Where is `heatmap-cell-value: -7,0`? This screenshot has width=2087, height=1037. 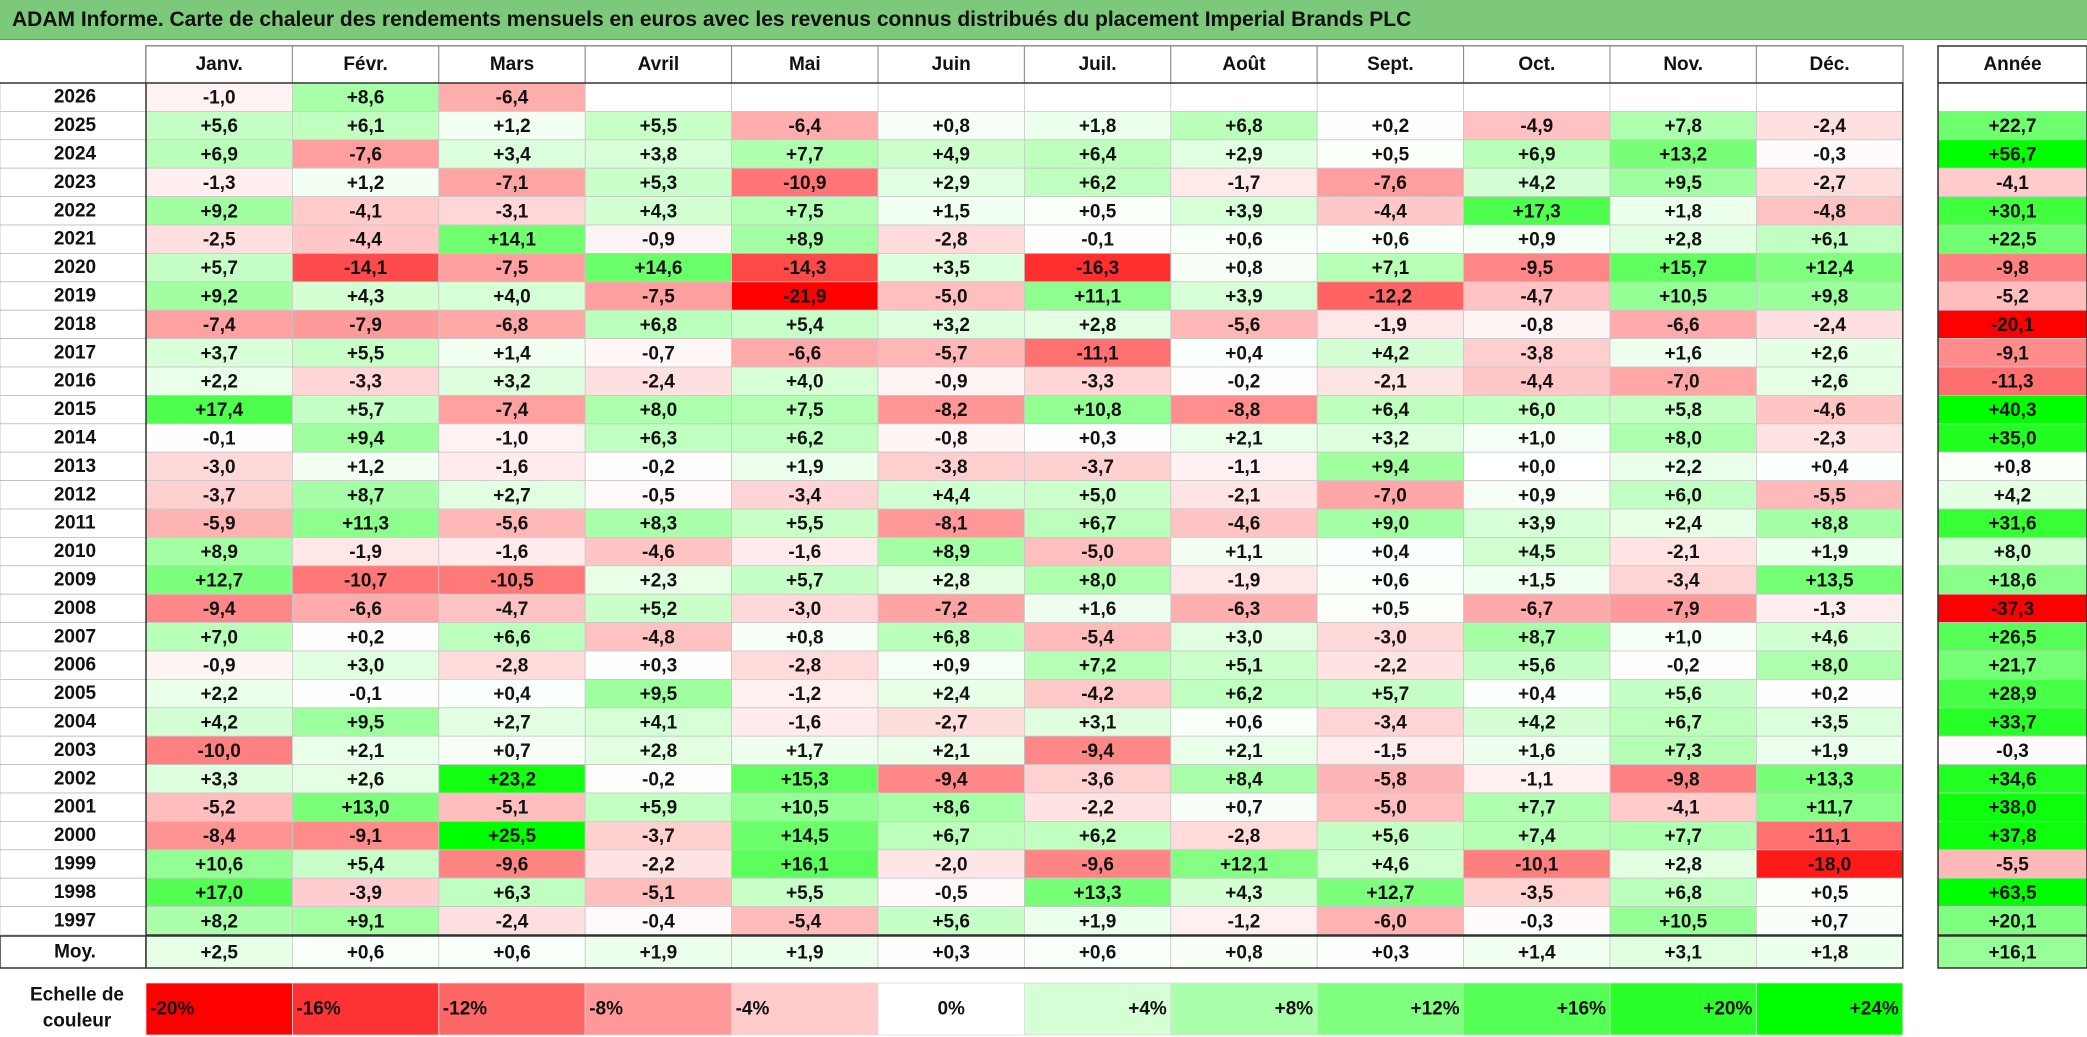
heatmap-cell-value: -7,0 is located at coordinates (1390, 495).